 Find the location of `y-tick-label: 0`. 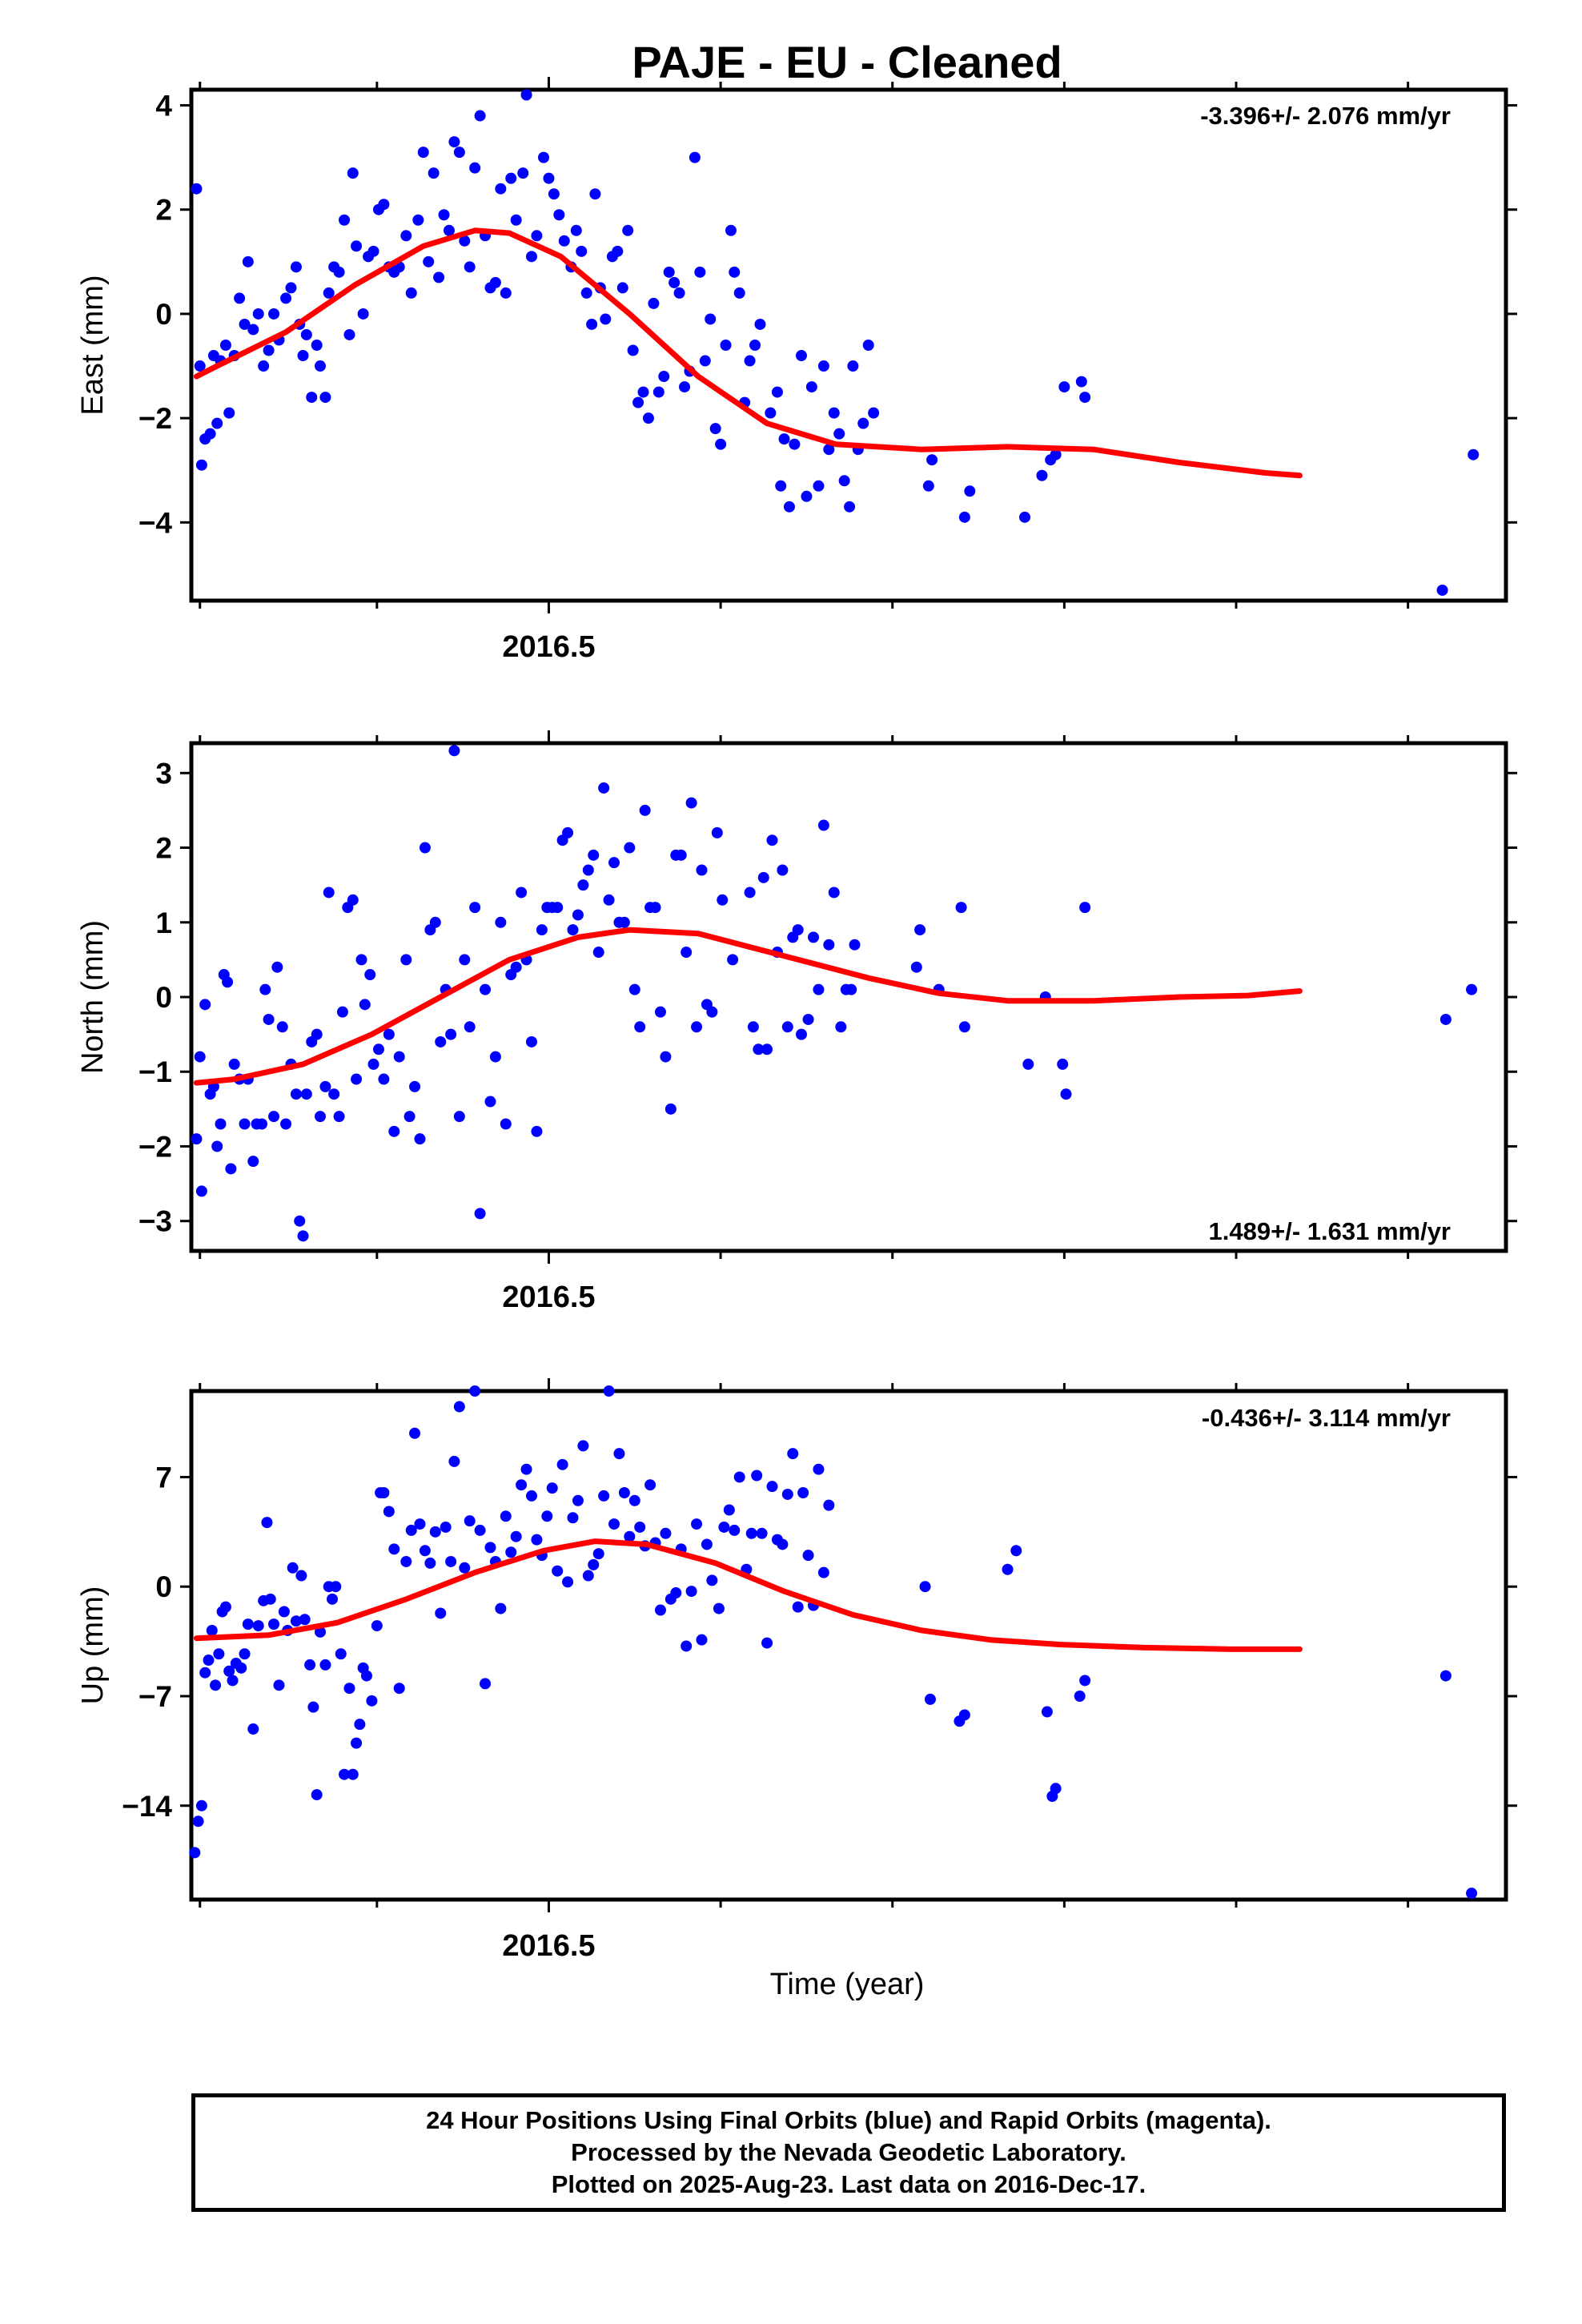

y-tick-label: 0 is located at coordinates (164, 1586).